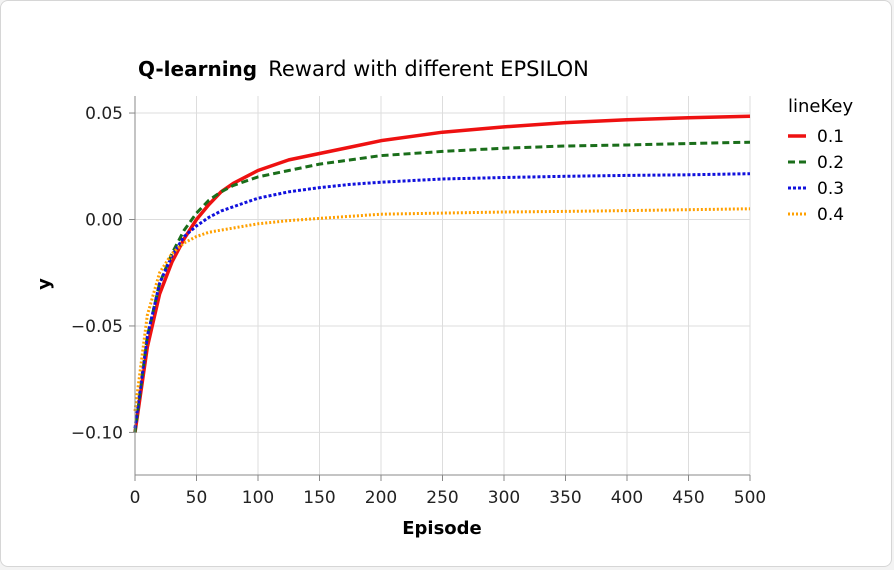 This screenshot has width=894, height=570. What do you see at coordinates (820, 106) in the screenshot?
I see `legend-title: lineKey` at bounding box center [820, 106].